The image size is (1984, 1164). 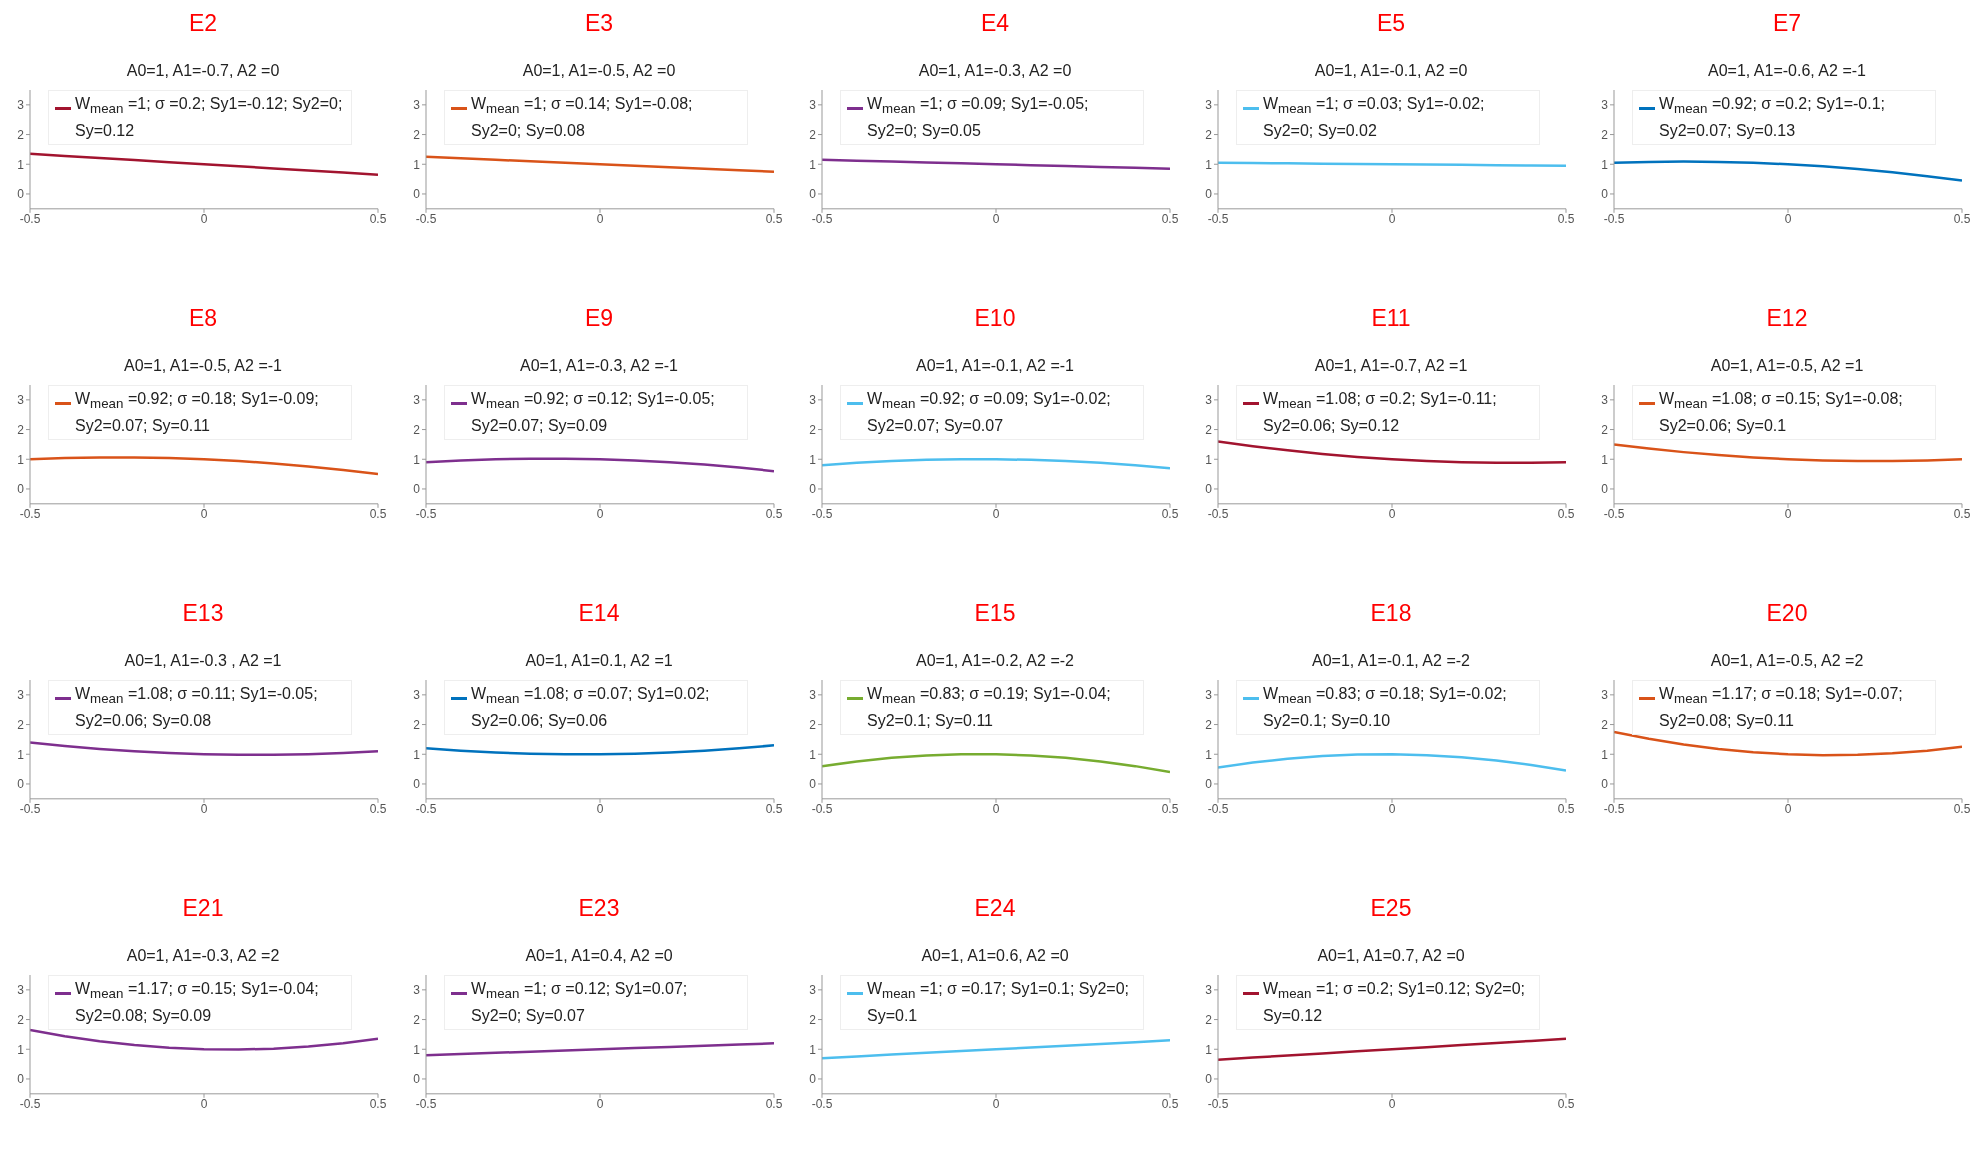 What do you see at coordinates (599, 613) in the screenshot?
I see `chart-title: E14` at bounding box center [599, 613].